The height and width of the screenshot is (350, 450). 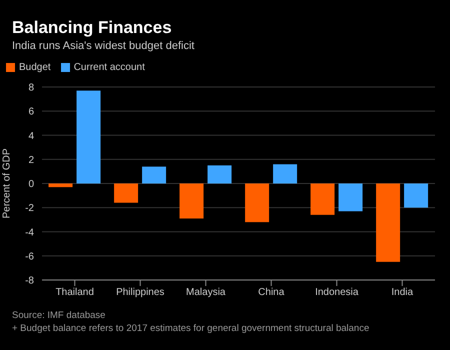 What do you see at coordinates (271, 292) in the screenshot?
I see `x-tick-label: China` at bounding box center [271, 292].